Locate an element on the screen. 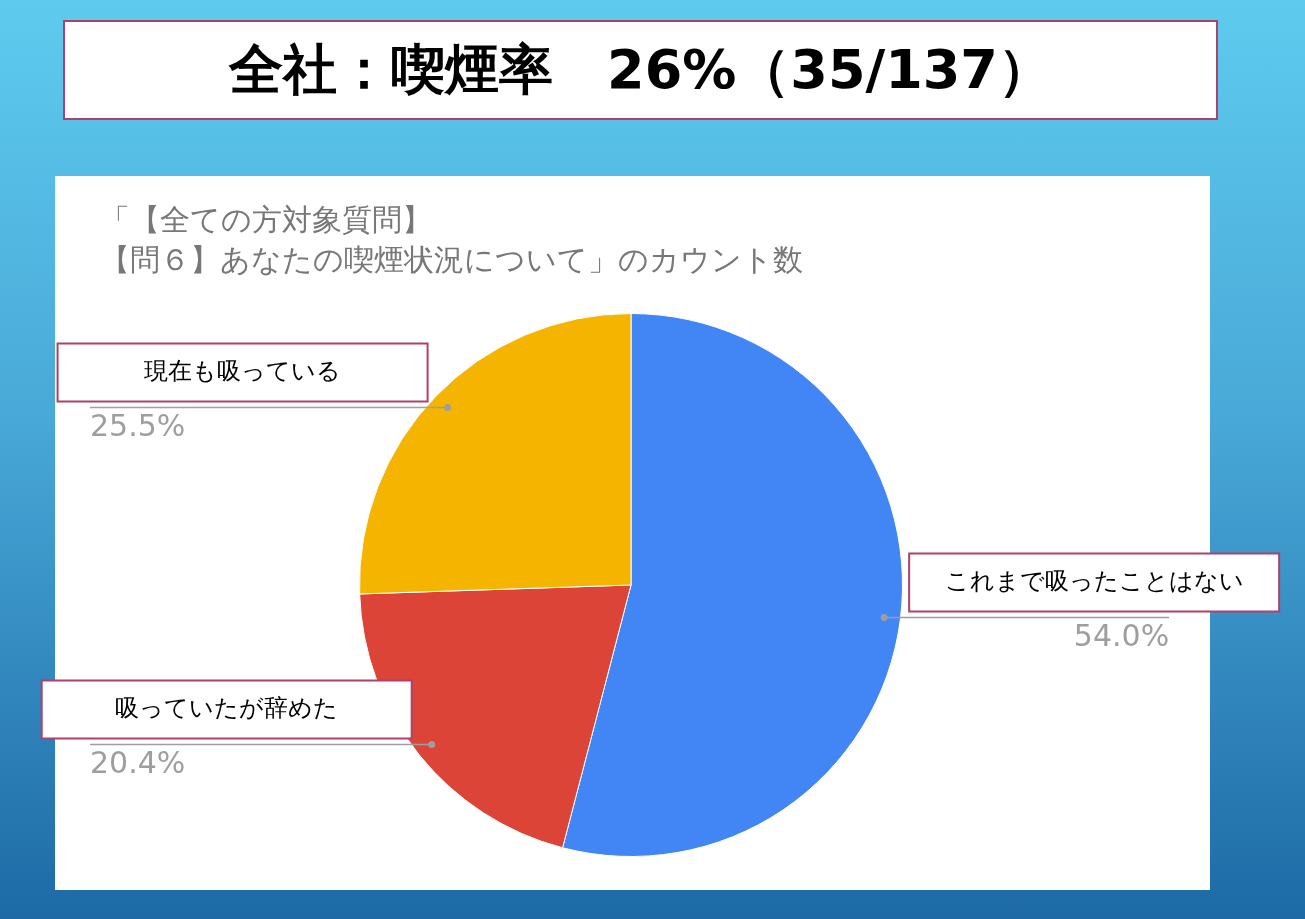  data-label: 25.5% is located at coordinates (138, 426).